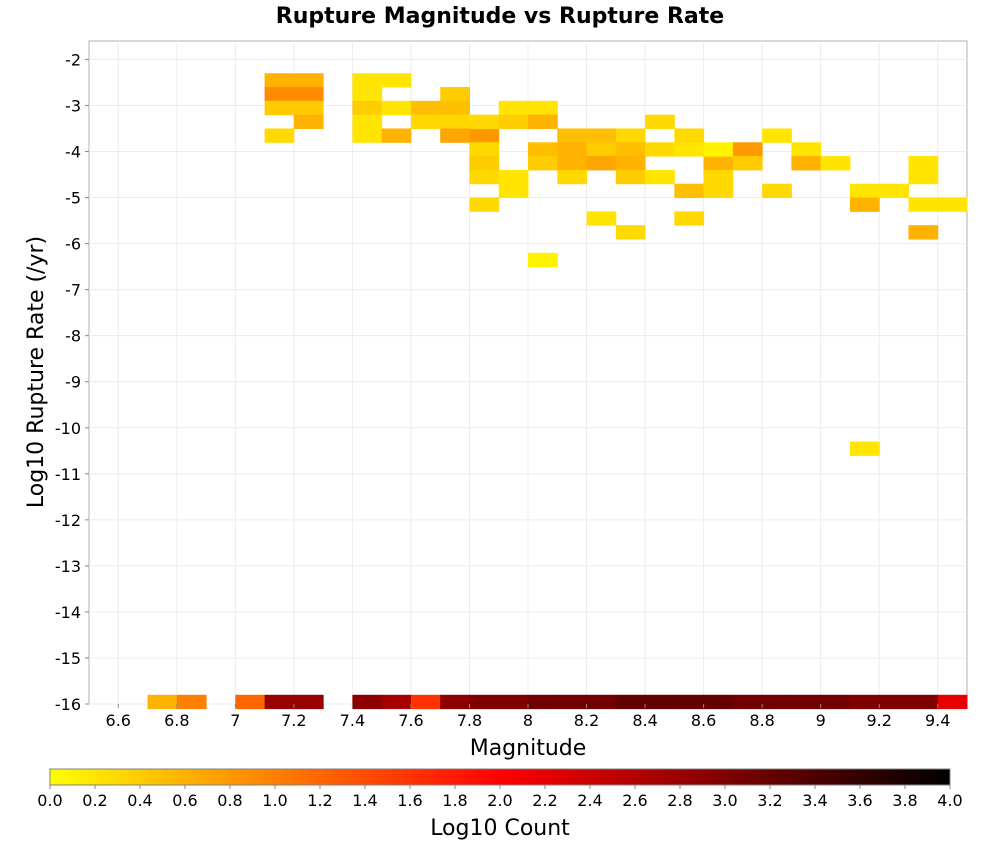 Image resolution: width=1000 pixels, height=850 pixels. I want to click on x-tick-label: 8.2, so click(586, 720).